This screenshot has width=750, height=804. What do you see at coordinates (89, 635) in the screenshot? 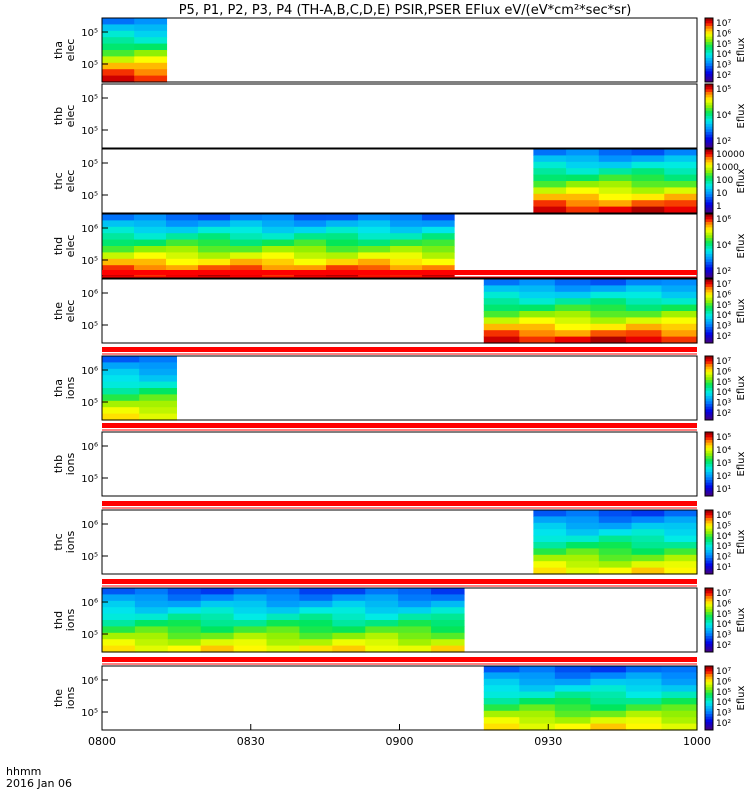
I see `y-tick-label: 10⁵` at bounding box center [89, 635].